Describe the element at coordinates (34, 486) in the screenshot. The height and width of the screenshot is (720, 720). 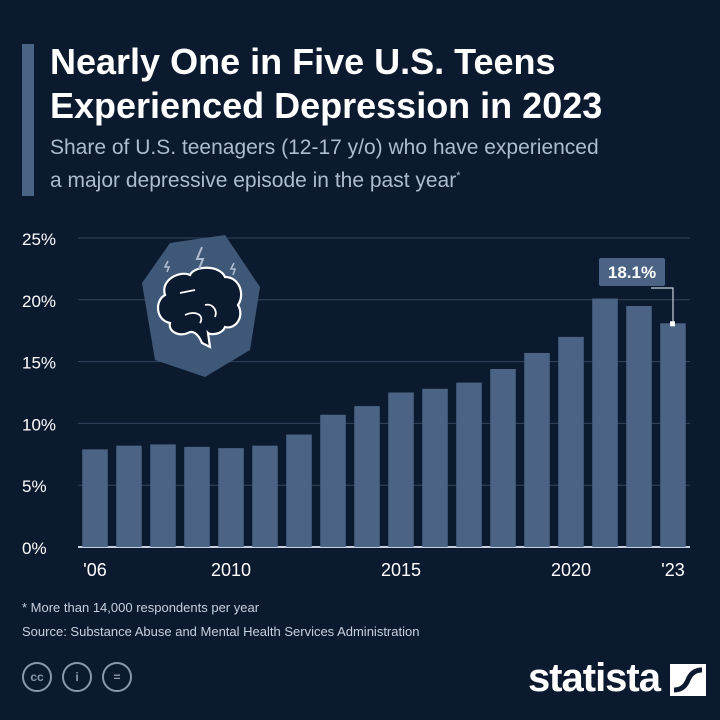
I see `y-tick-label: 5%` at that location.